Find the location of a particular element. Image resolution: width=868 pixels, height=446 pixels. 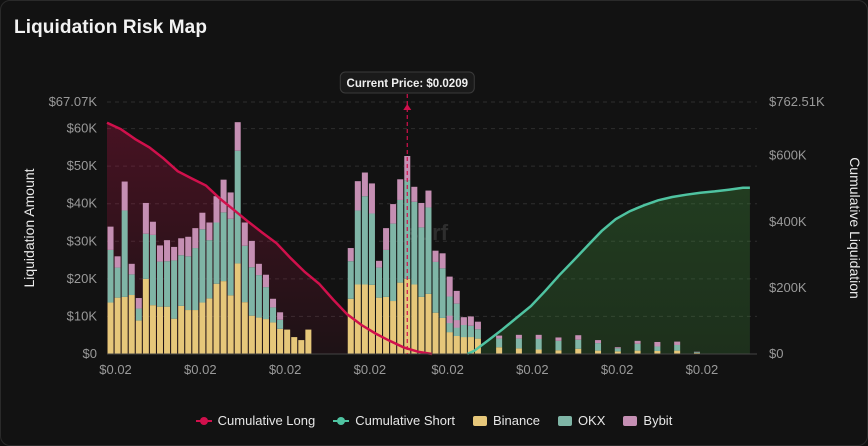

current-price-box is located at coordinates (407, 82).